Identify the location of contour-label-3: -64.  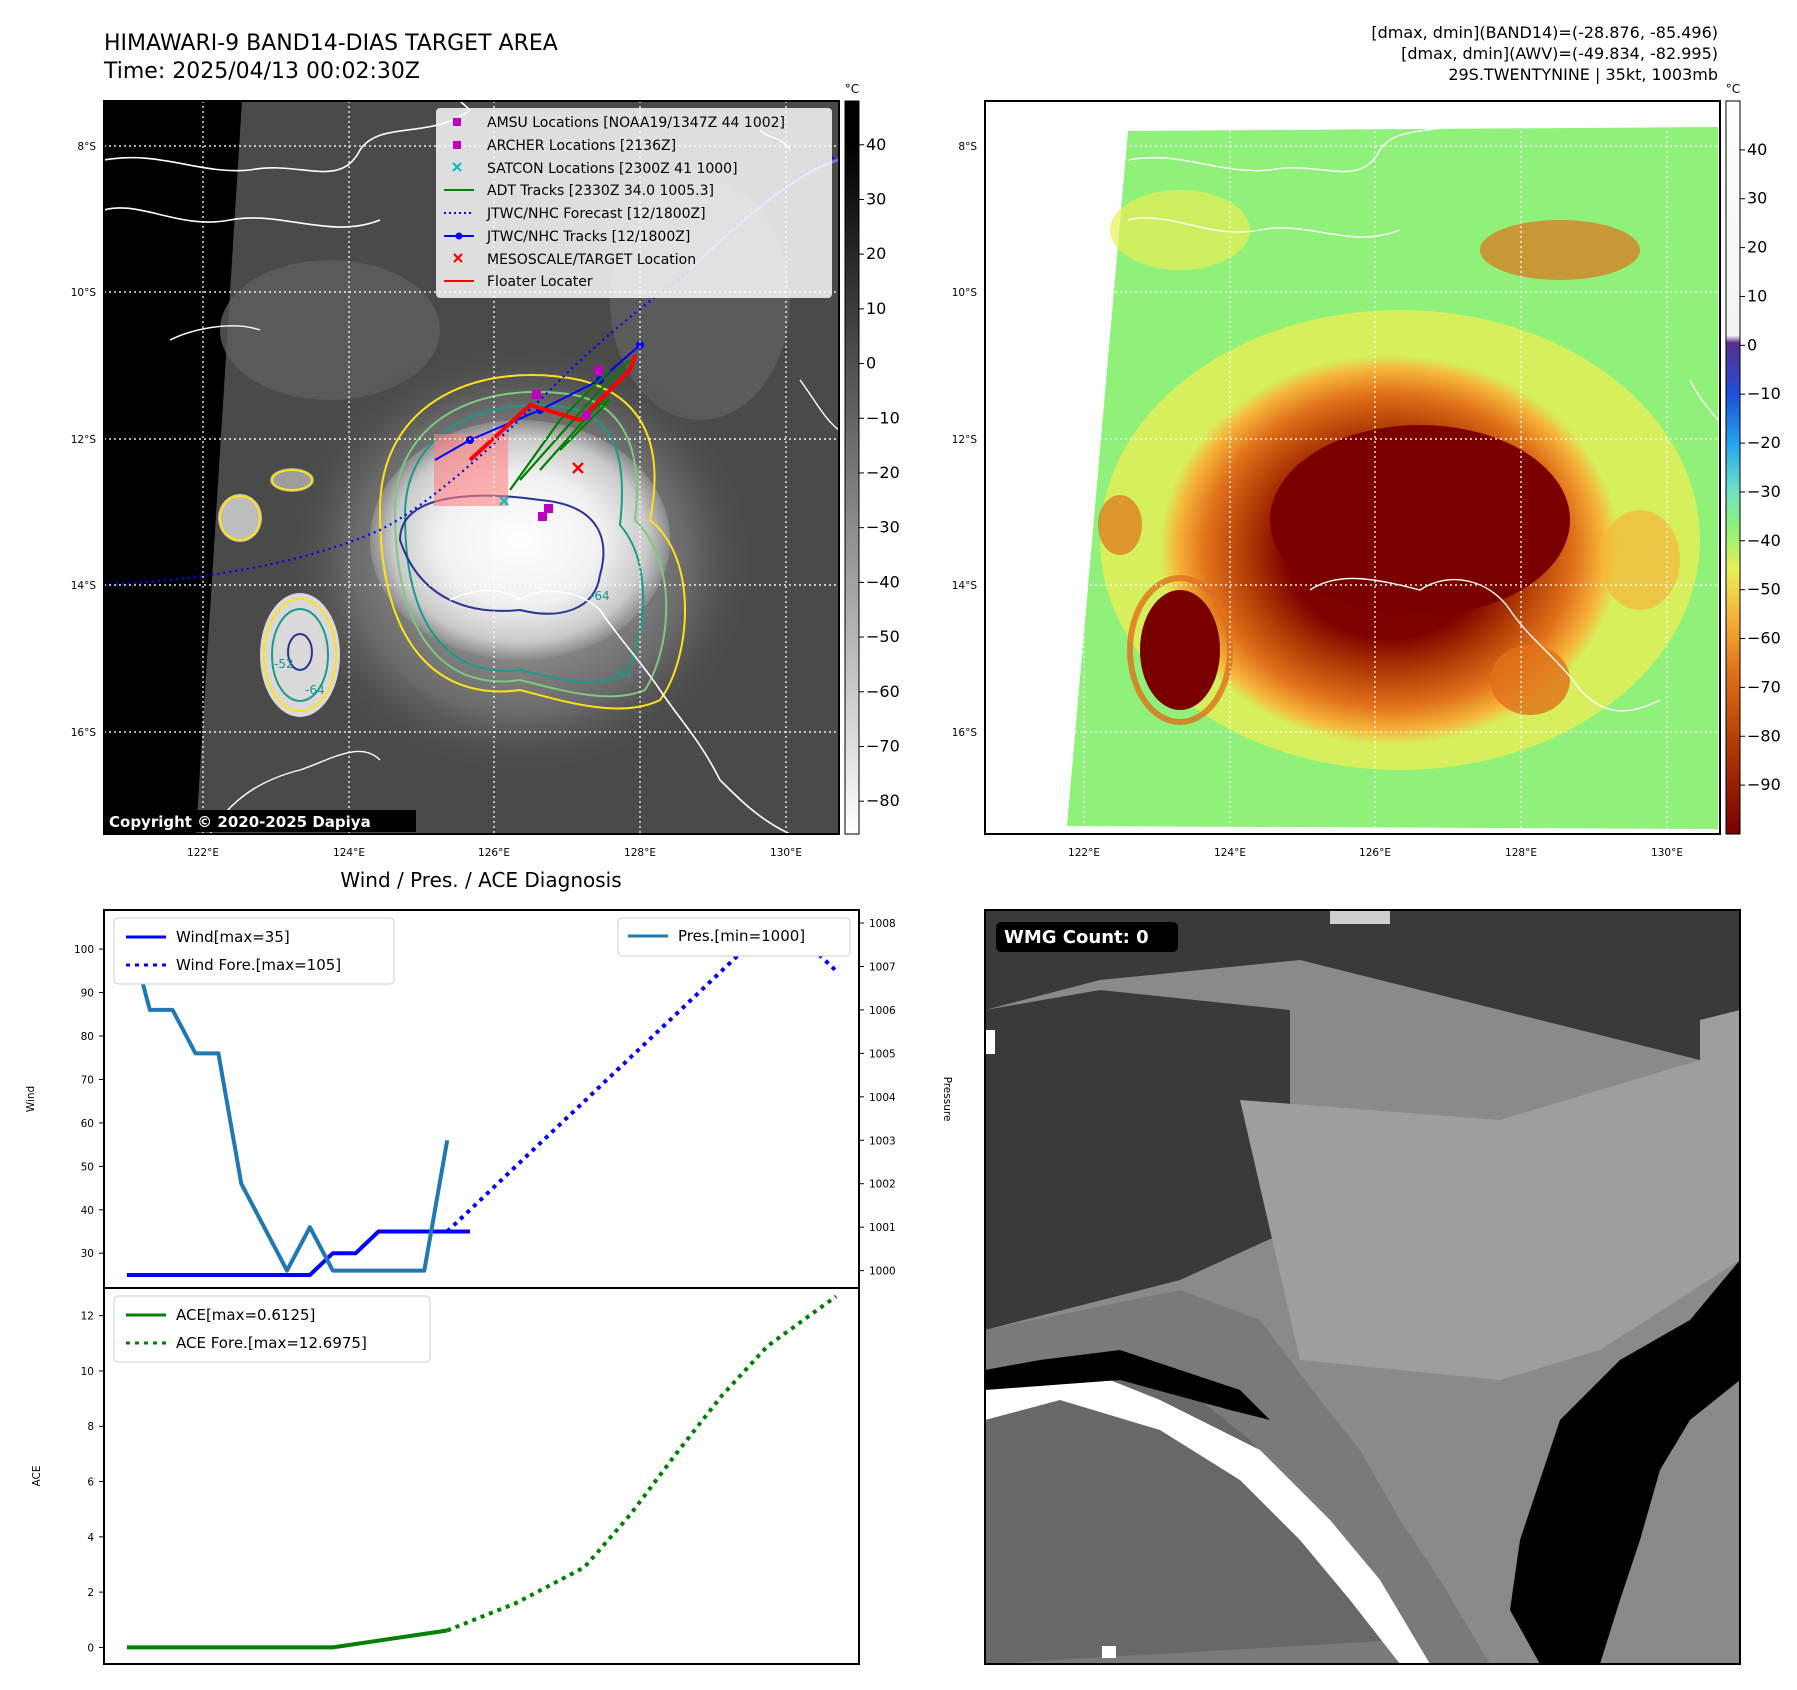
(315, 690).